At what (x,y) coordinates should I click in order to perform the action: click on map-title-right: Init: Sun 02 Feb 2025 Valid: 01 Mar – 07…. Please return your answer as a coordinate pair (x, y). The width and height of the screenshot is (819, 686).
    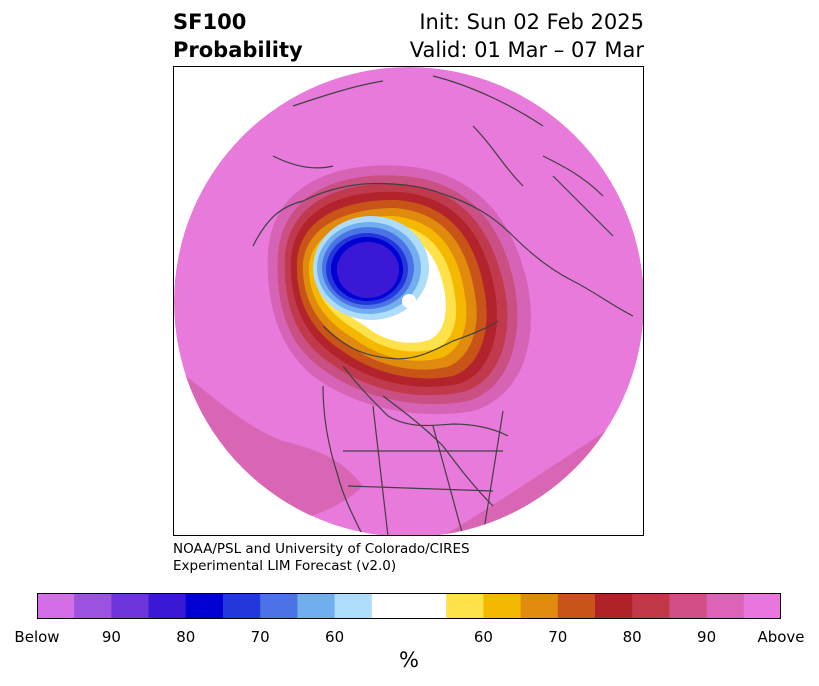
    Looking at the image, I should click on (527, 36).